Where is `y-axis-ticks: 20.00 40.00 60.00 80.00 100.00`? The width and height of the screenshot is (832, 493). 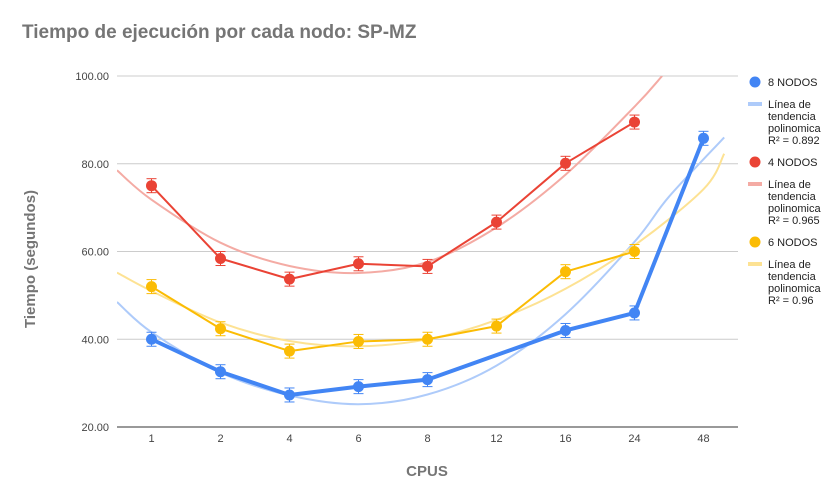
y-axis-ticks: 20.00 40.00 60.00 80.00 100.00 is located at coordinates (92, 252).